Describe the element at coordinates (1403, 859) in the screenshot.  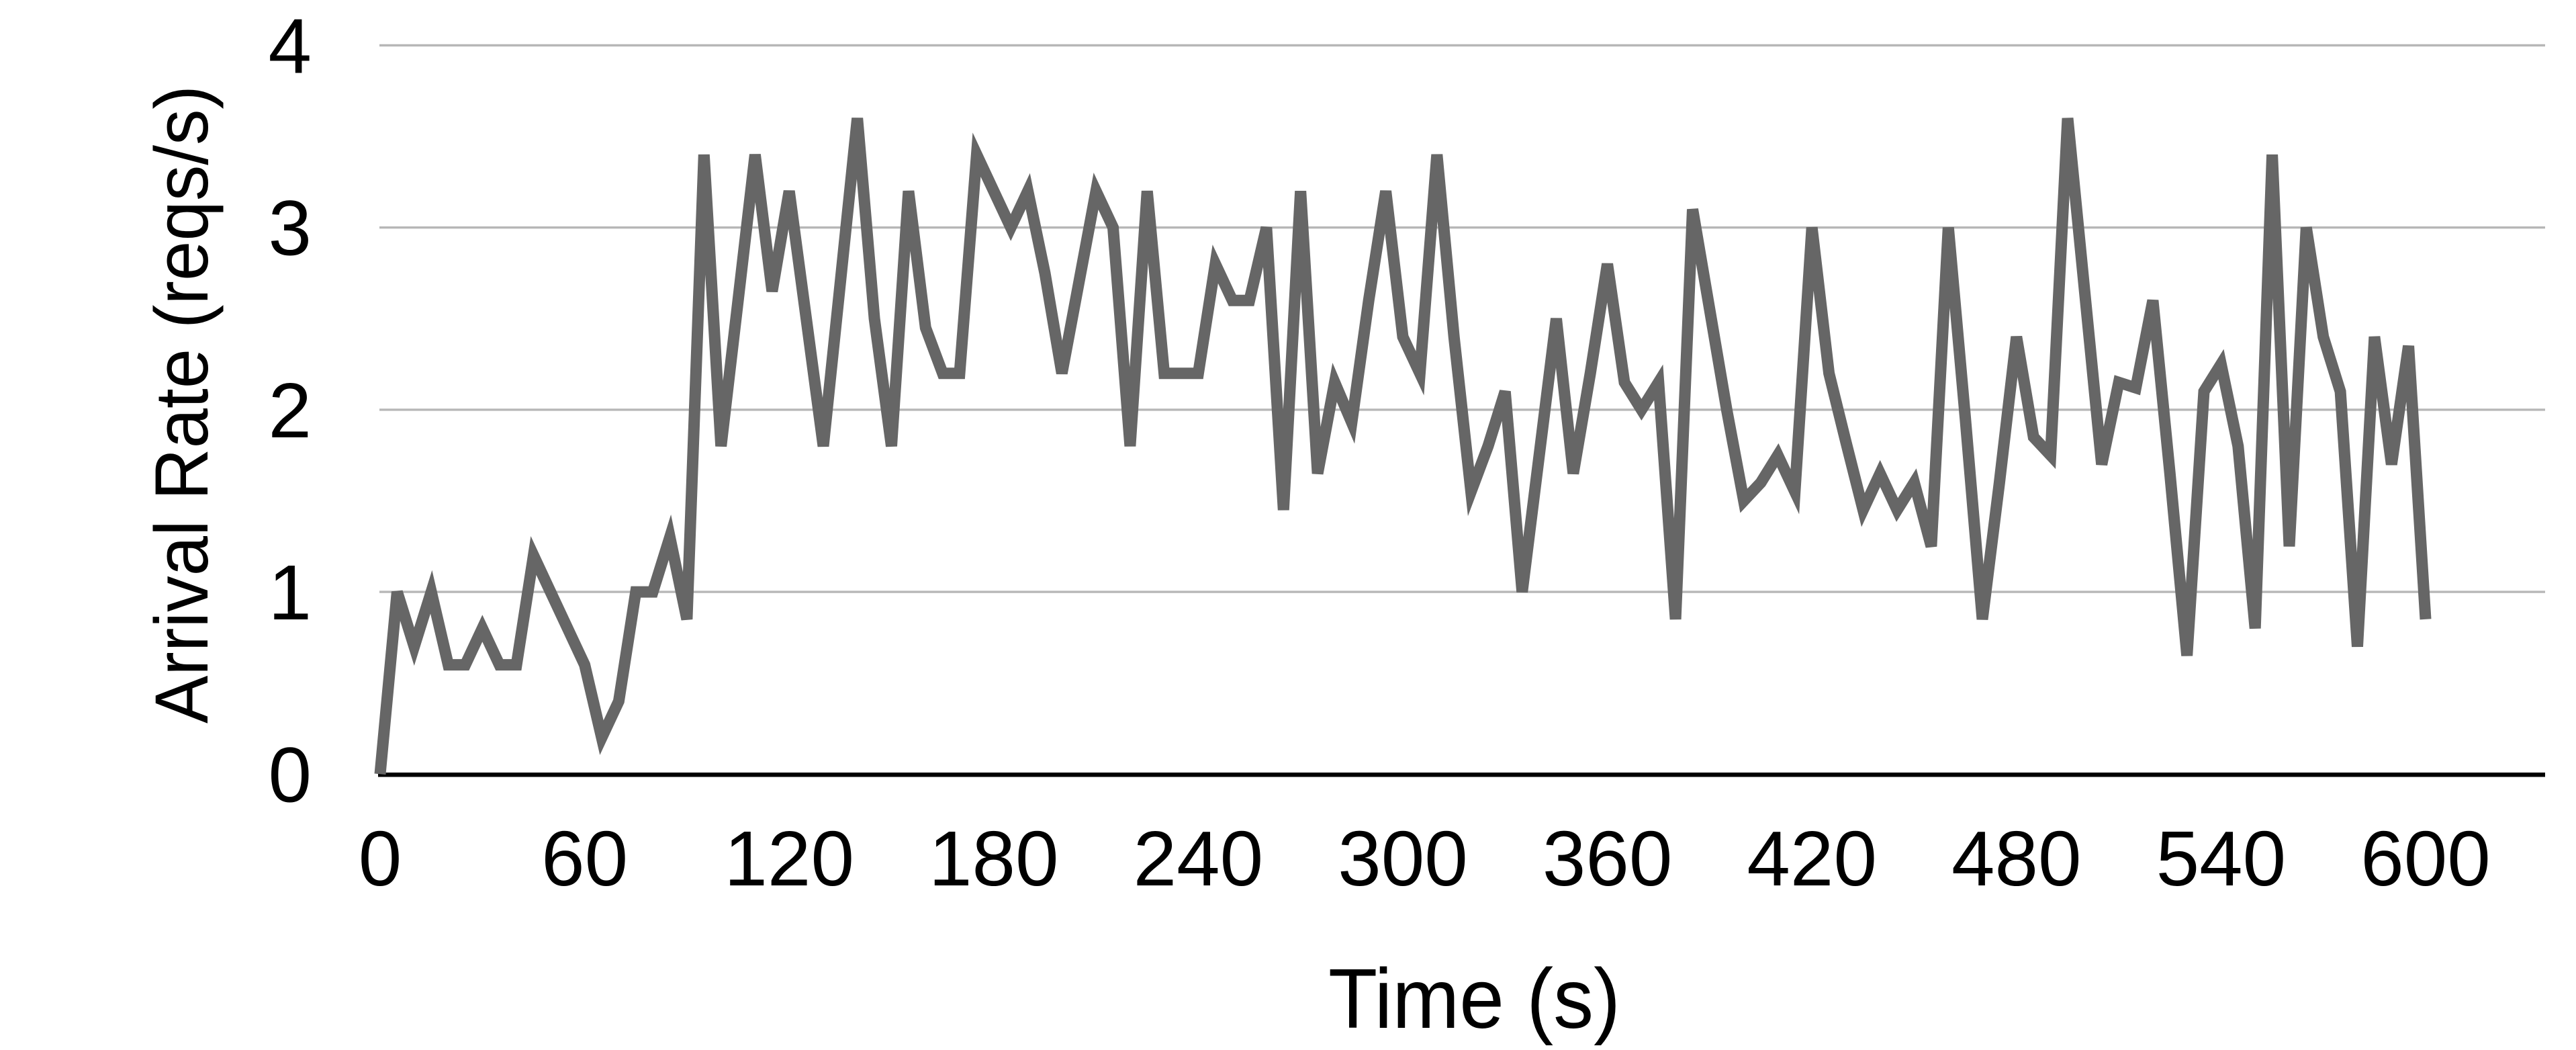
I see `svg-text: 300` at that location.